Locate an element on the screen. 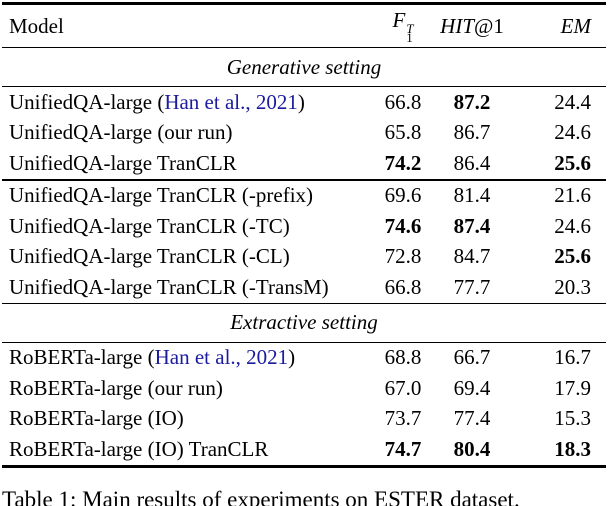  f1-value: 74.2 is located at coordinates (403, 162).